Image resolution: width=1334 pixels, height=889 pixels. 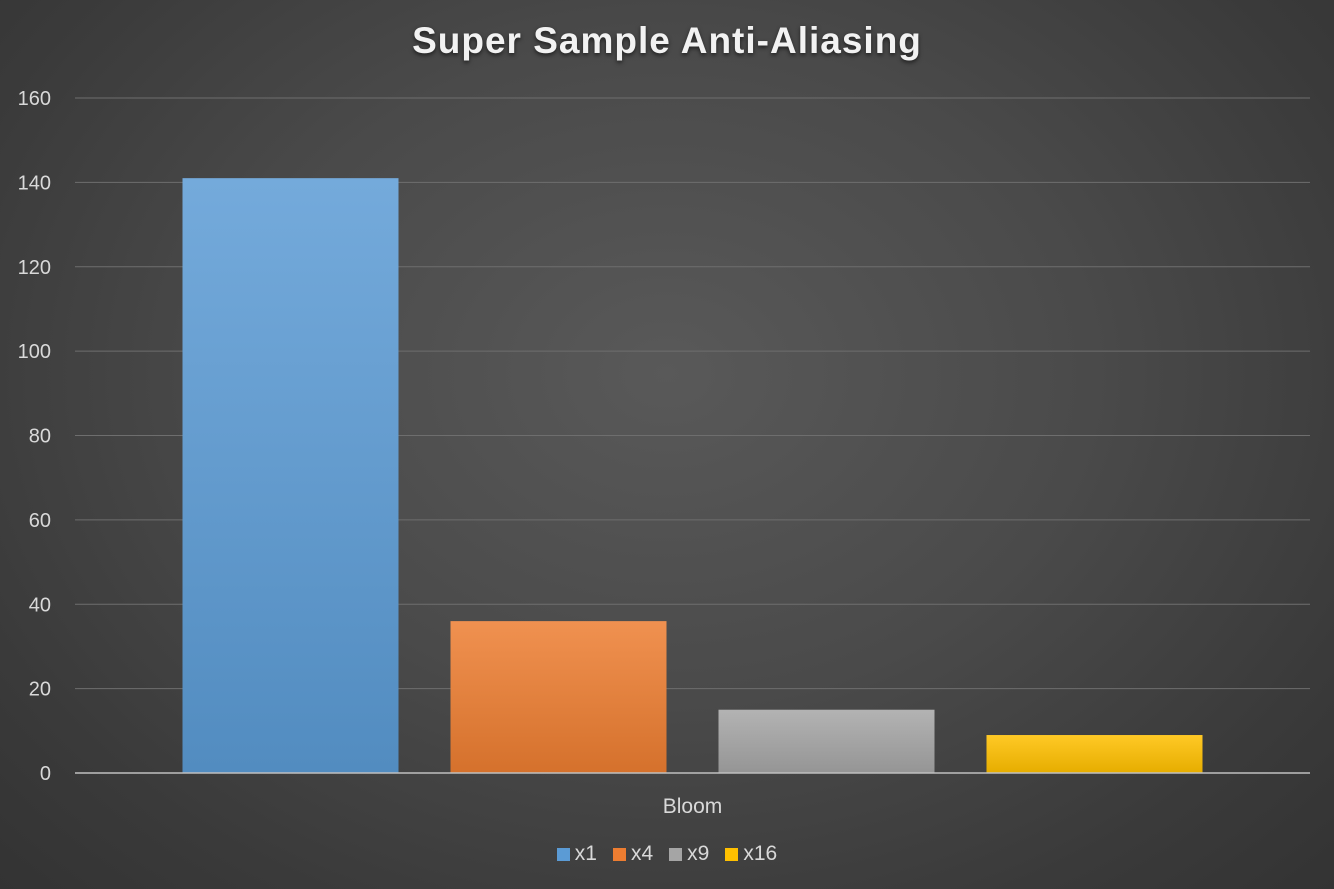 I want to click on y-tick-label: 60, so click(x=40, y=521).